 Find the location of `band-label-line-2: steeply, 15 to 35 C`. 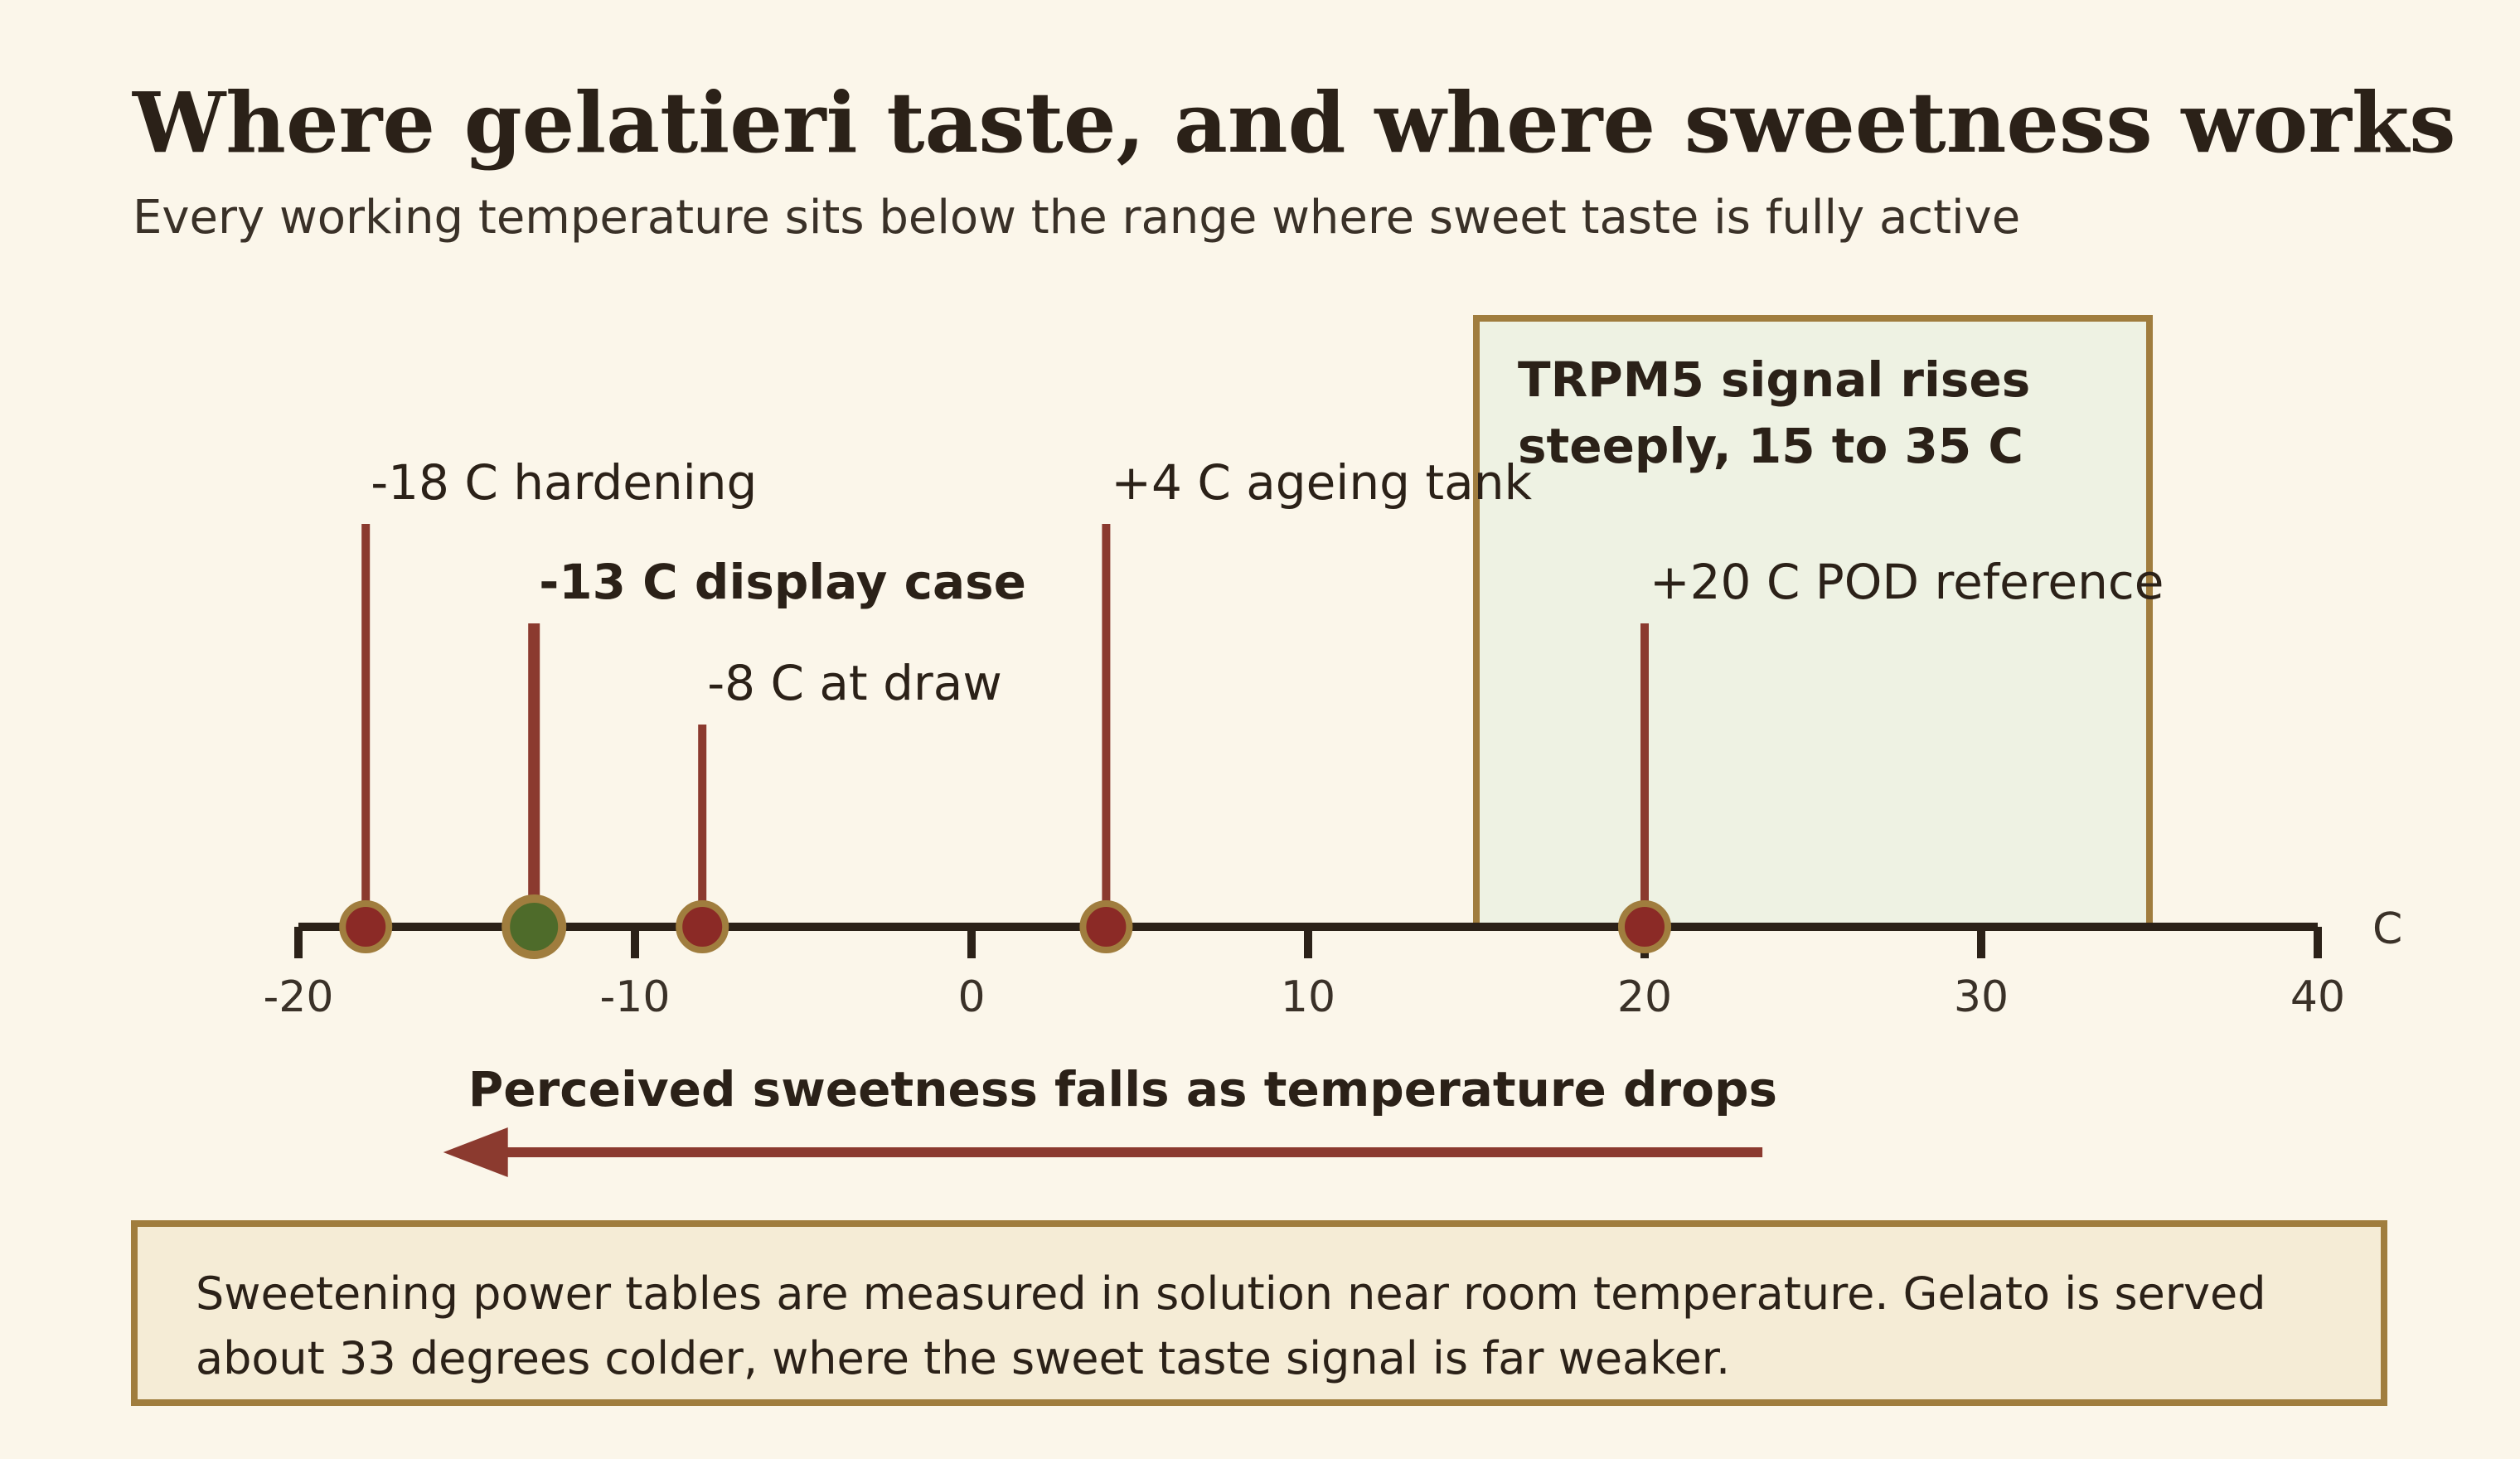

band-label-line-2: steeply, 15 to 35 C is located at coordinates (1770, 446).